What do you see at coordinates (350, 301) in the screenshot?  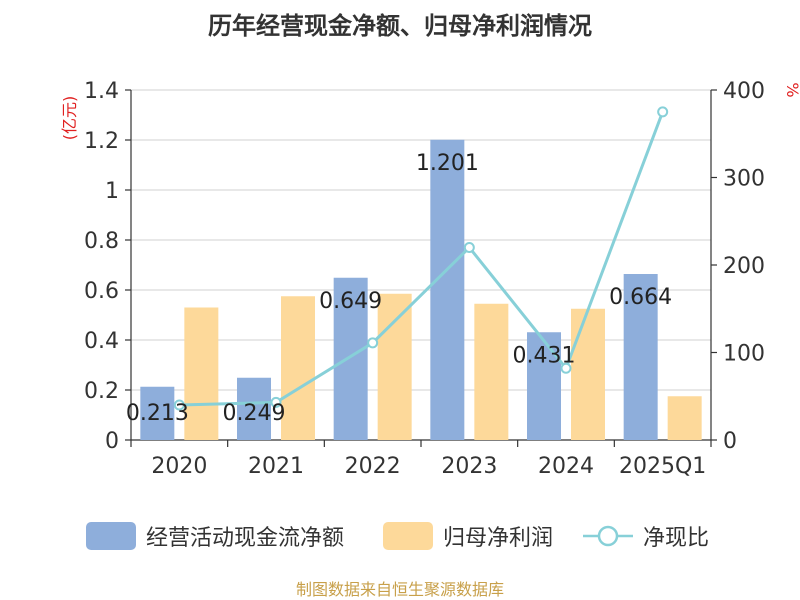 I see `data-label-cash-flow: 0.649` at bounding box center [350, 301].